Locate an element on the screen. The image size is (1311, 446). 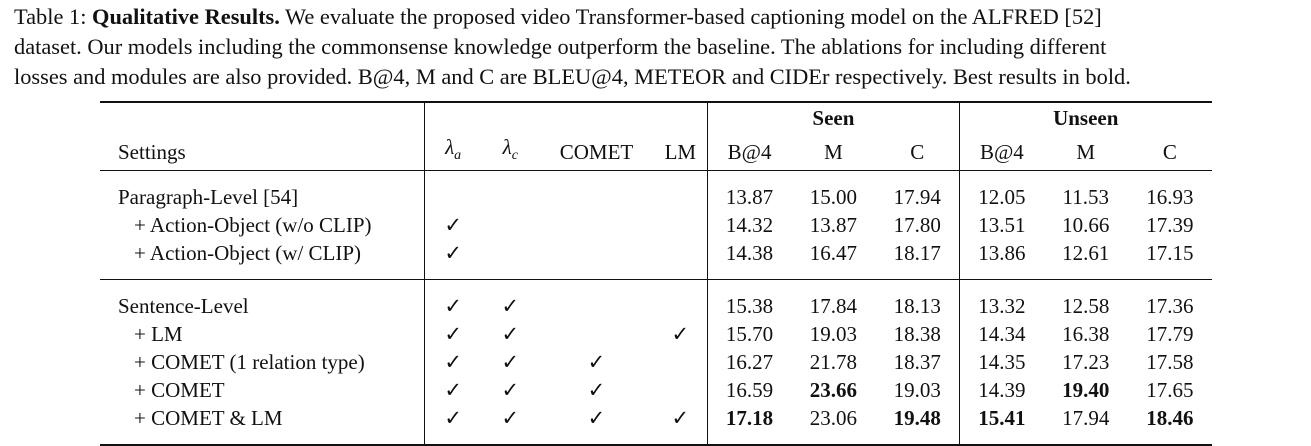
row-setting: Sentence-Level is located at coordinates (183, 306).